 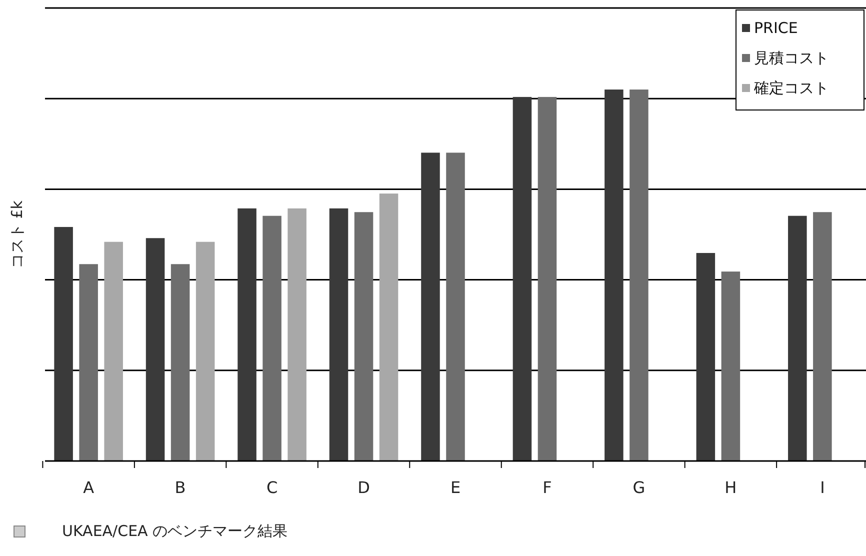 What do you see at coordinates (547, 487) in the screenshot?
I see `x-tick-label: F` at bounding box center [547, 487].